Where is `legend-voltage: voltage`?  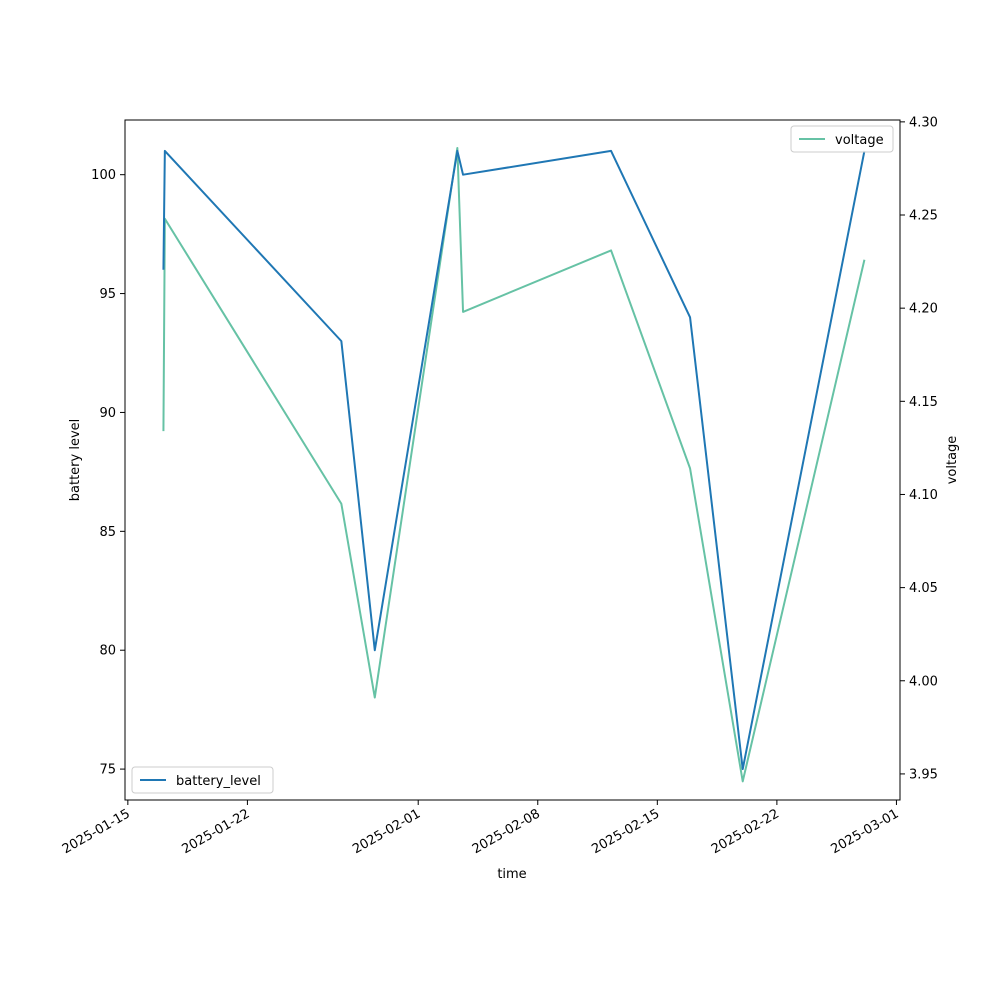
legend-voltage: voltage is located at coordinates (842, 139).